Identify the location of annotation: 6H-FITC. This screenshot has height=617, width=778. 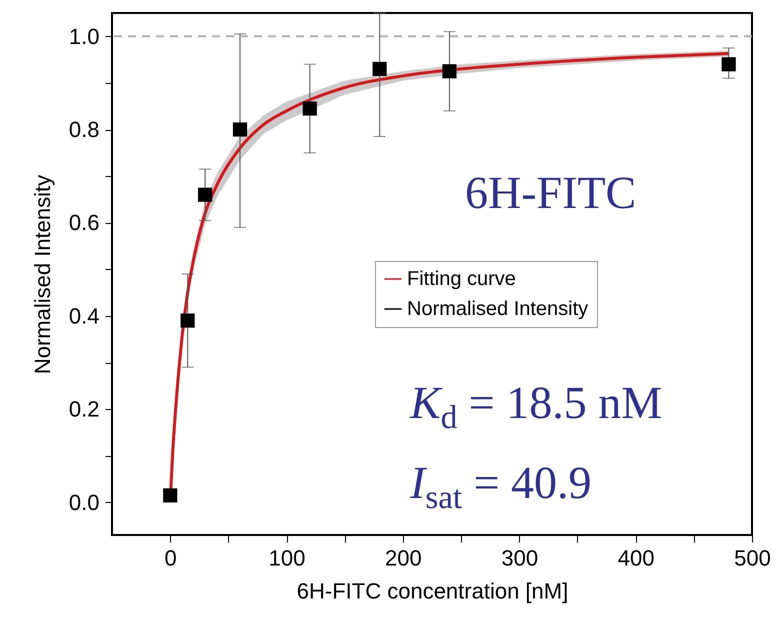
(550, 192).